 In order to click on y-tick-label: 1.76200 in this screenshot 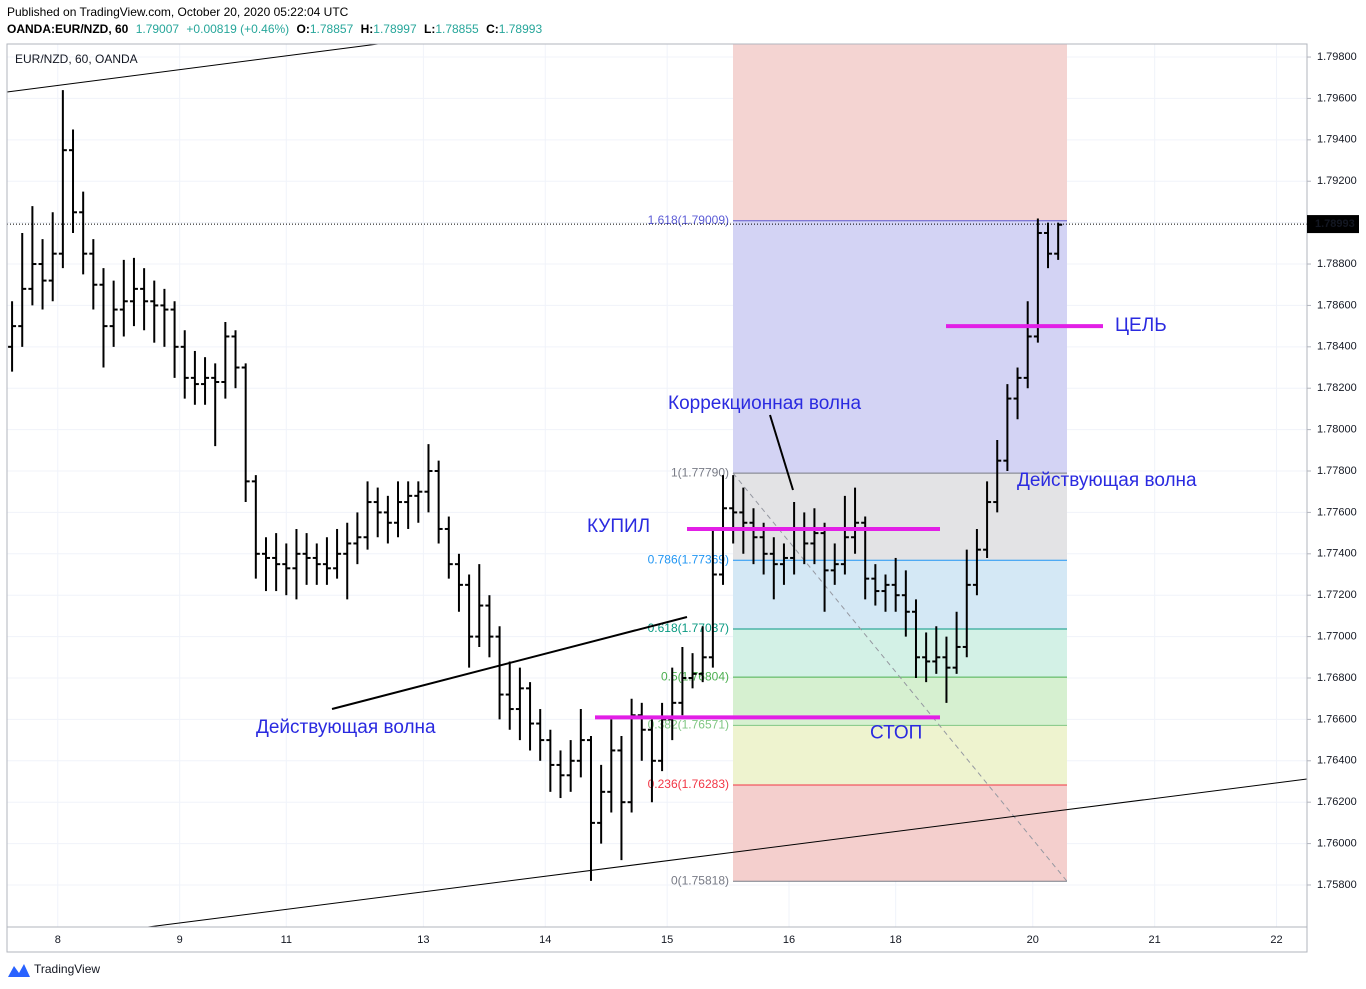, I will do `click(1337, 802)`.